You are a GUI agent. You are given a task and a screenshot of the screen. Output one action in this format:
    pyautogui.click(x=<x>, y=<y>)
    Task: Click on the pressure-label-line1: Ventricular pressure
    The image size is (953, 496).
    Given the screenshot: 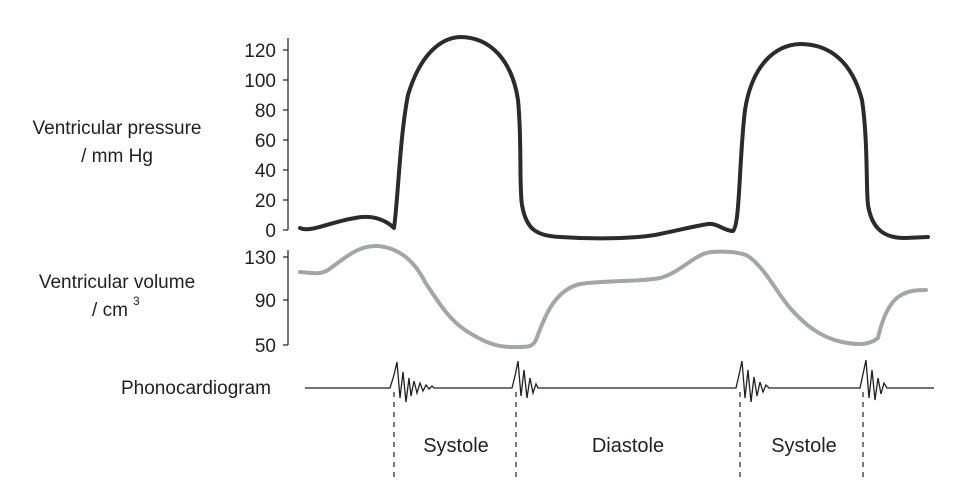 What is the action you would take?
    pyautogui.click(x=117, y=128)
    